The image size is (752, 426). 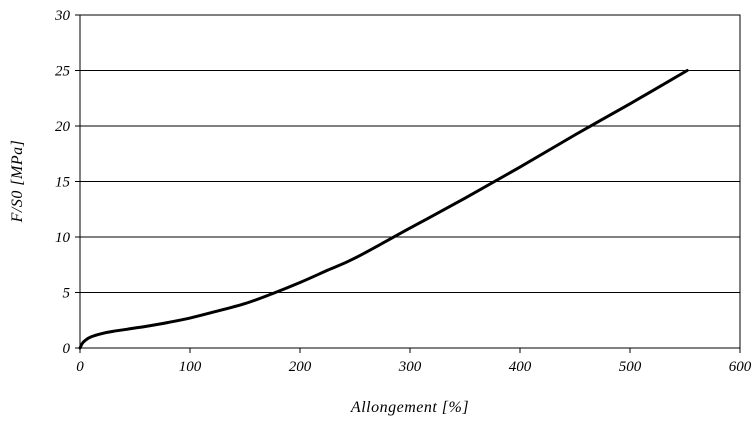 I want to click on y-tick-label: 5, so click(x=67, y=294).